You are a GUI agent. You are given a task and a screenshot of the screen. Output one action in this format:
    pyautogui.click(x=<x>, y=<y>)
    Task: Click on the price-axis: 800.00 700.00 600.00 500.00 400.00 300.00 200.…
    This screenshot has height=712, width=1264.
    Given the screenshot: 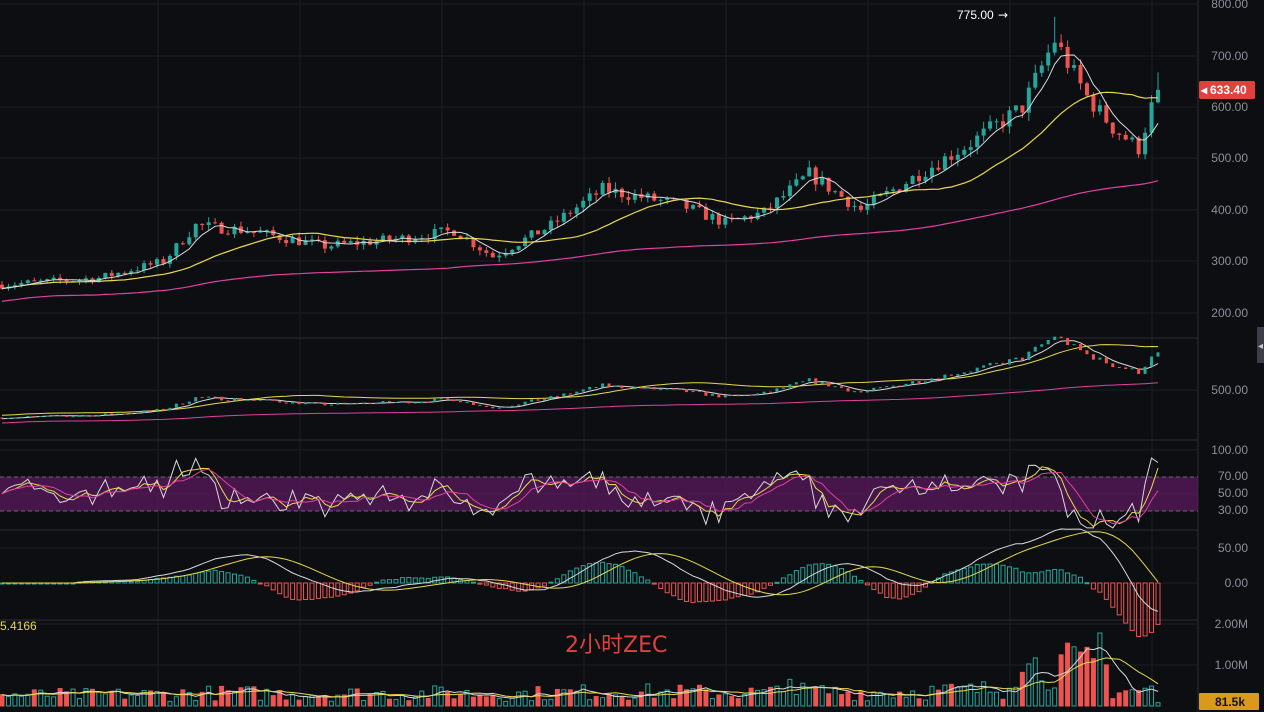 What is the action you would take?
    pyautogui.click(x=1229, y=336)
    